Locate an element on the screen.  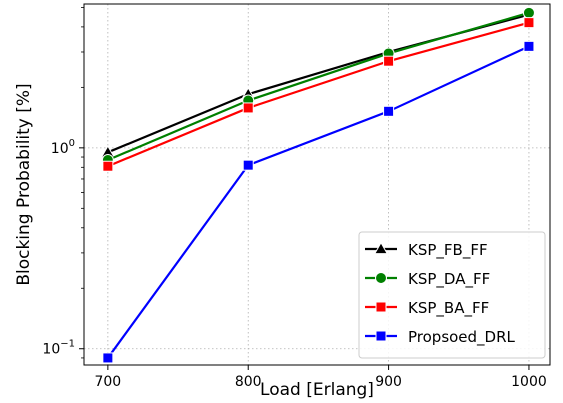
y-tick-label: 10⁻¹ is located at coordinates (58, 348).